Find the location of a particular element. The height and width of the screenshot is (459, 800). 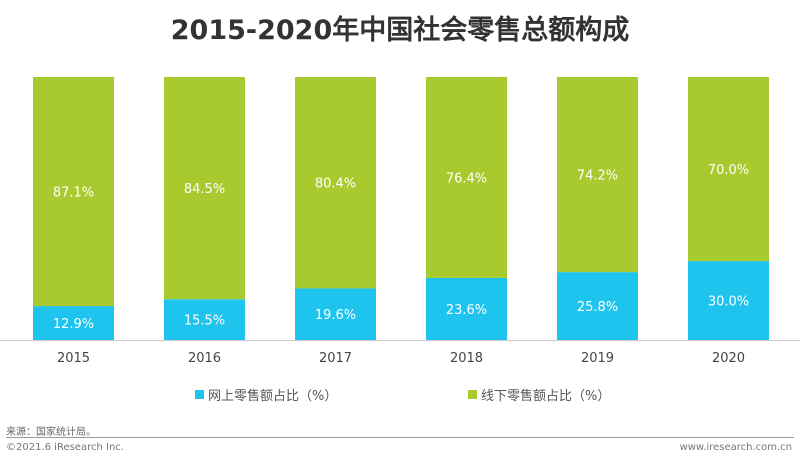

data-label: 23.6% is located at coordinates (466, 310).